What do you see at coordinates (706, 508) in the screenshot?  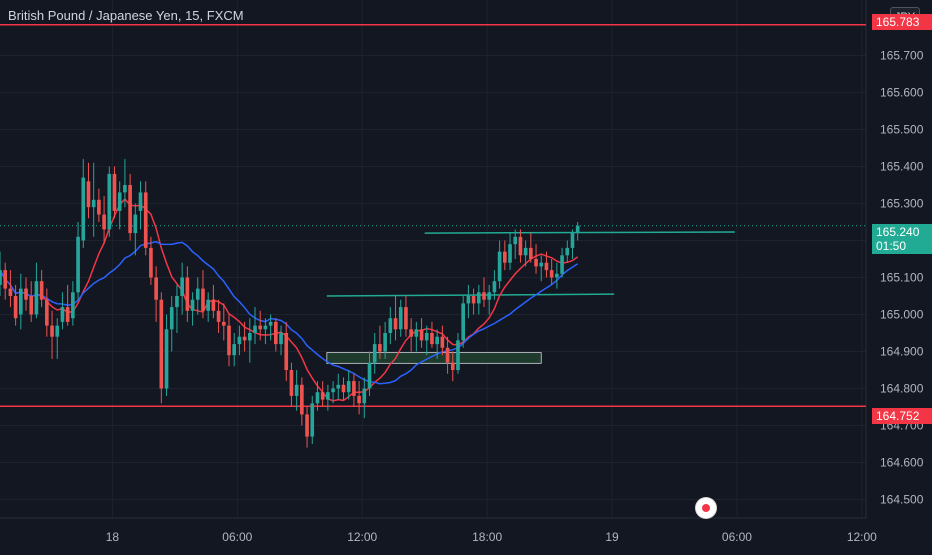 I see `alert-target-icon` at bounding box center [706, 508].